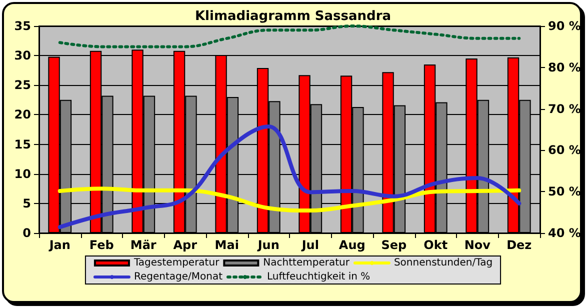  Describe the element at coordinates (101, 245) in the screenshot. I see `x-tick-label: Feb` at that location.